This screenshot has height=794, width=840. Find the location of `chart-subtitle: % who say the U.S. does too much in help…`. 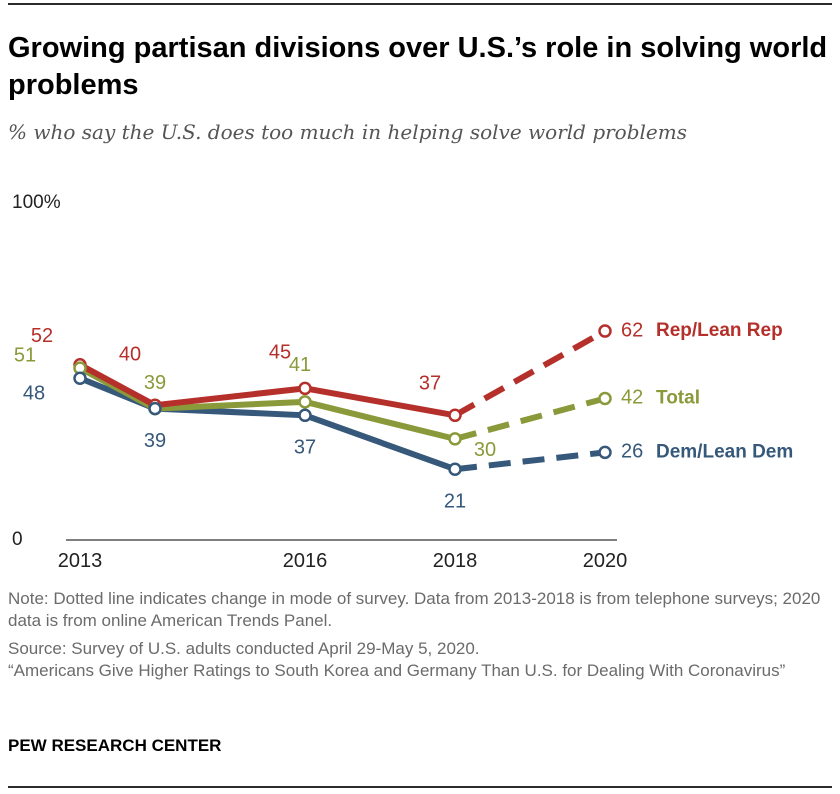

chart-subtitle: % who say the U.S. does too much in help… is located at coordinates (347, 132).